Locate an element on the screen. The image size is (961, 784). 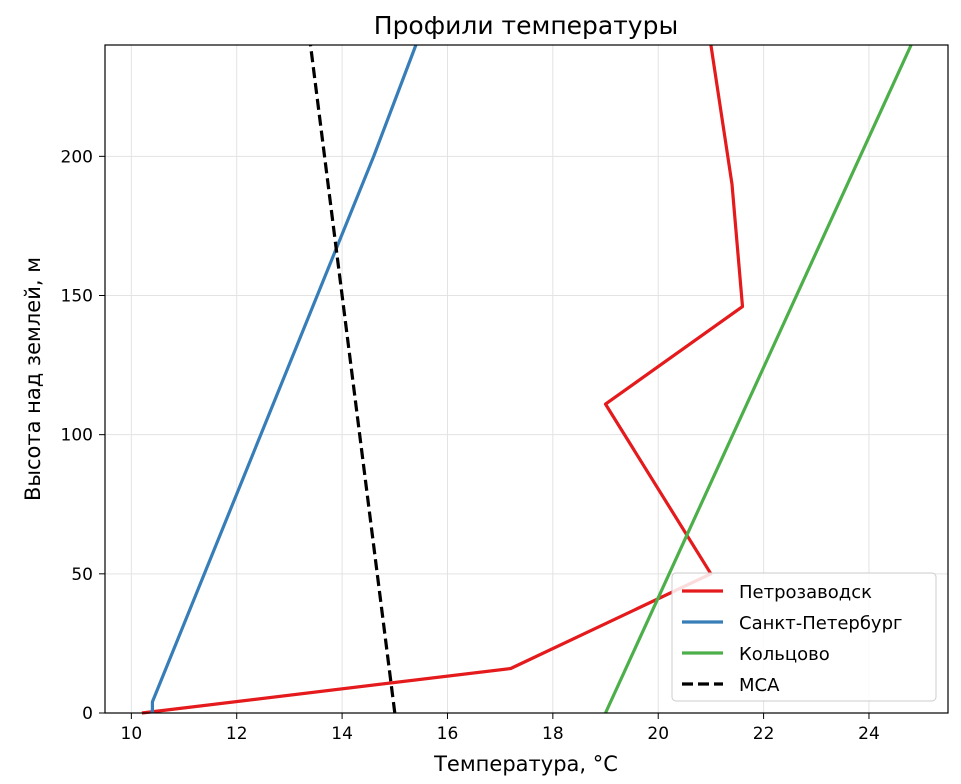
x-tick-label: 20 is located at coordinates (658, 734).